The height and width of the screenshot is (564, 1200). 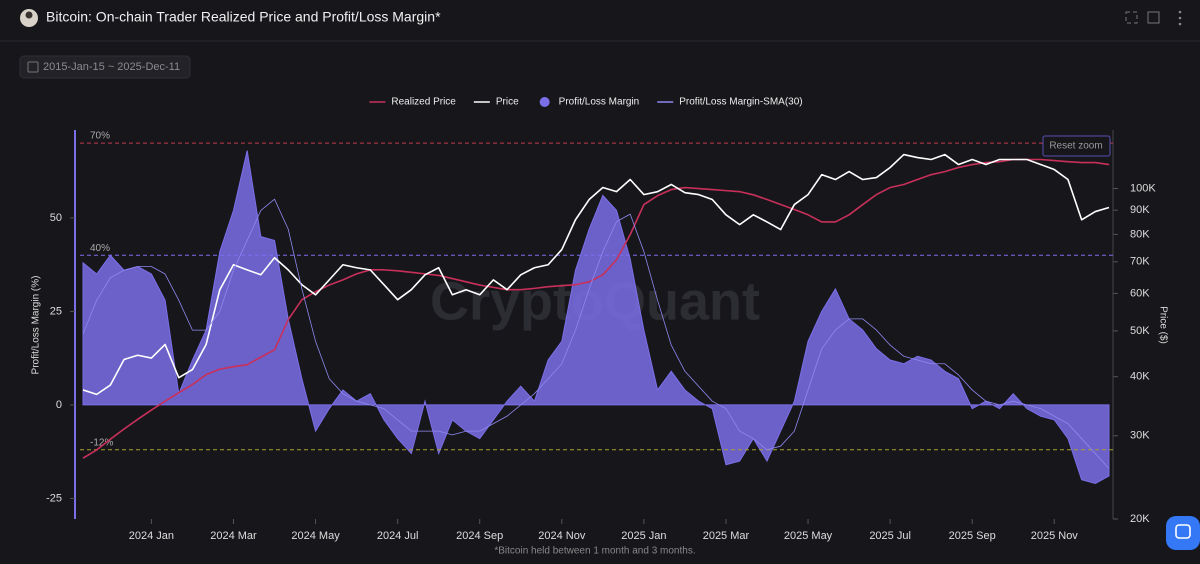 I want to click on menu-icon, so click(x=1180, y=18).